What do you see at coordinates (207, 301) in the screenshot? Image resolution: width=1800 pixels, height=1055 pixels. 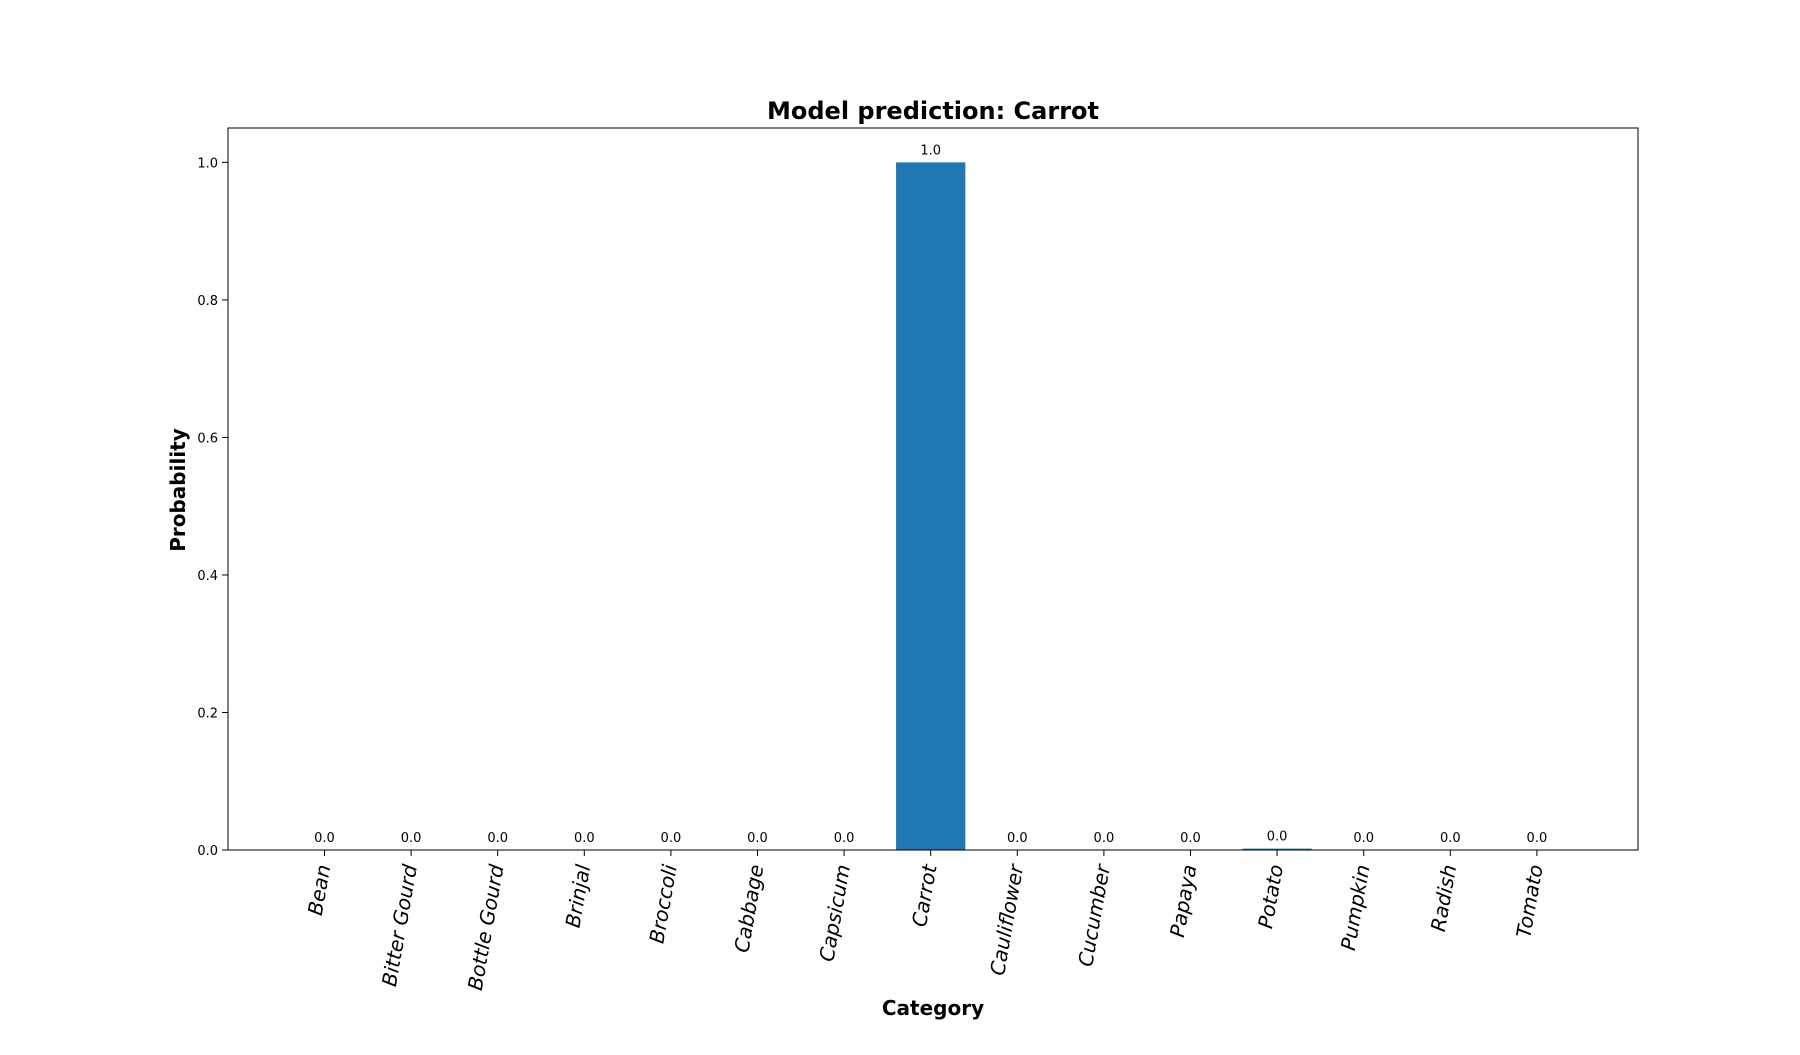 I see `y-tick-label: 0.8` at bounding box center [207, 301].